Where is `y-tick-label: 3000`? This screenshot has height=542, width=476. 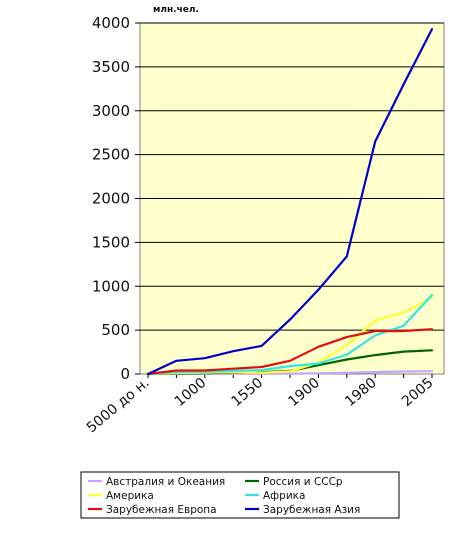 y-tick-label: 3000 is located at coordinates (111, 111).